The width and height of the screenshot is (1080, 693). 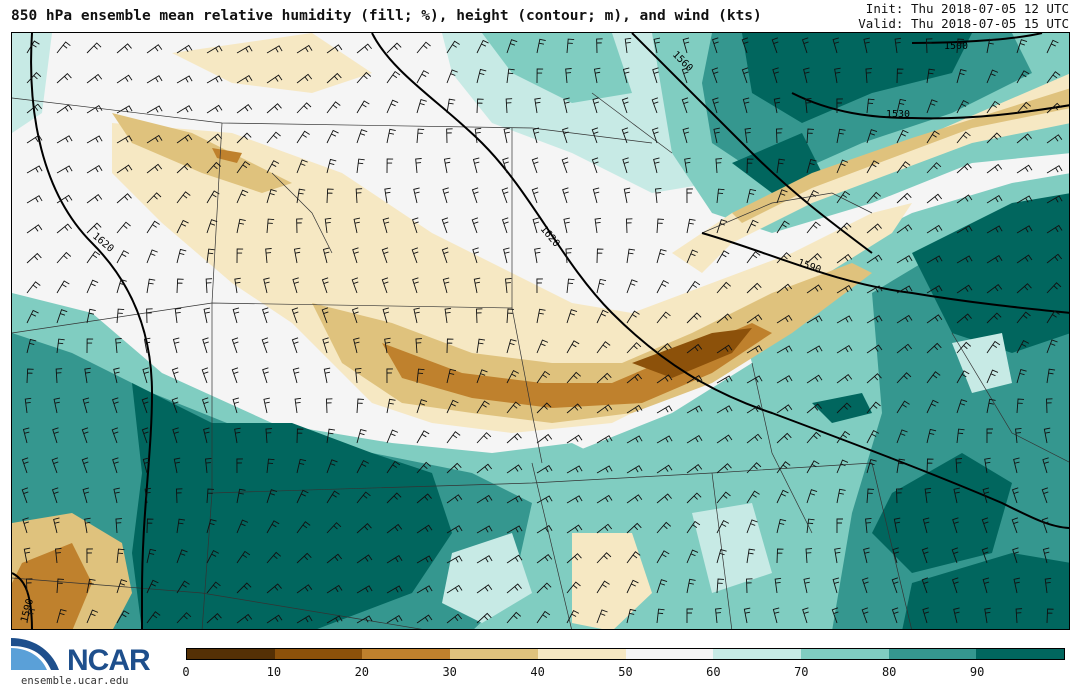 I want to click on colorbar-tick-label: 80, so click(x=889, y=672).